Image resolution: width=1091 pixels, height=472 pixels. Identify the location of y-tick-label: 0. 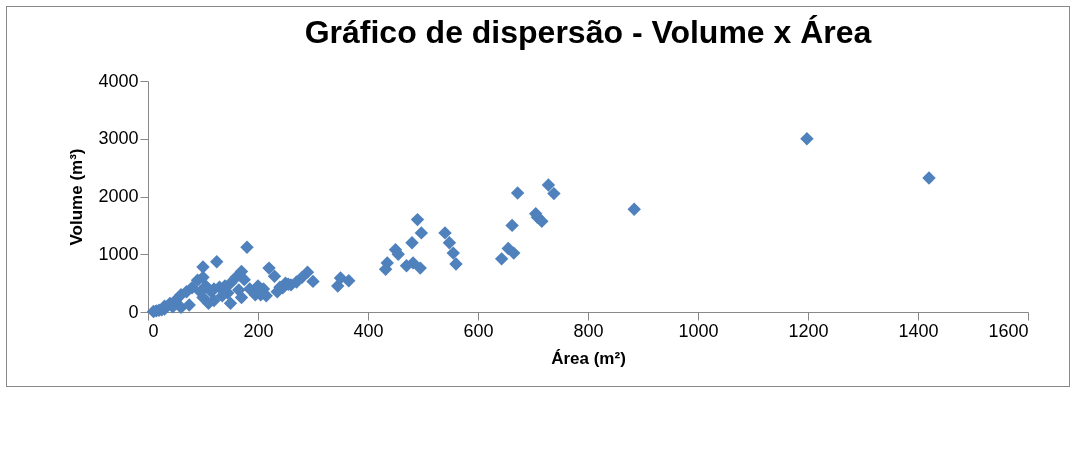
(133, 311).